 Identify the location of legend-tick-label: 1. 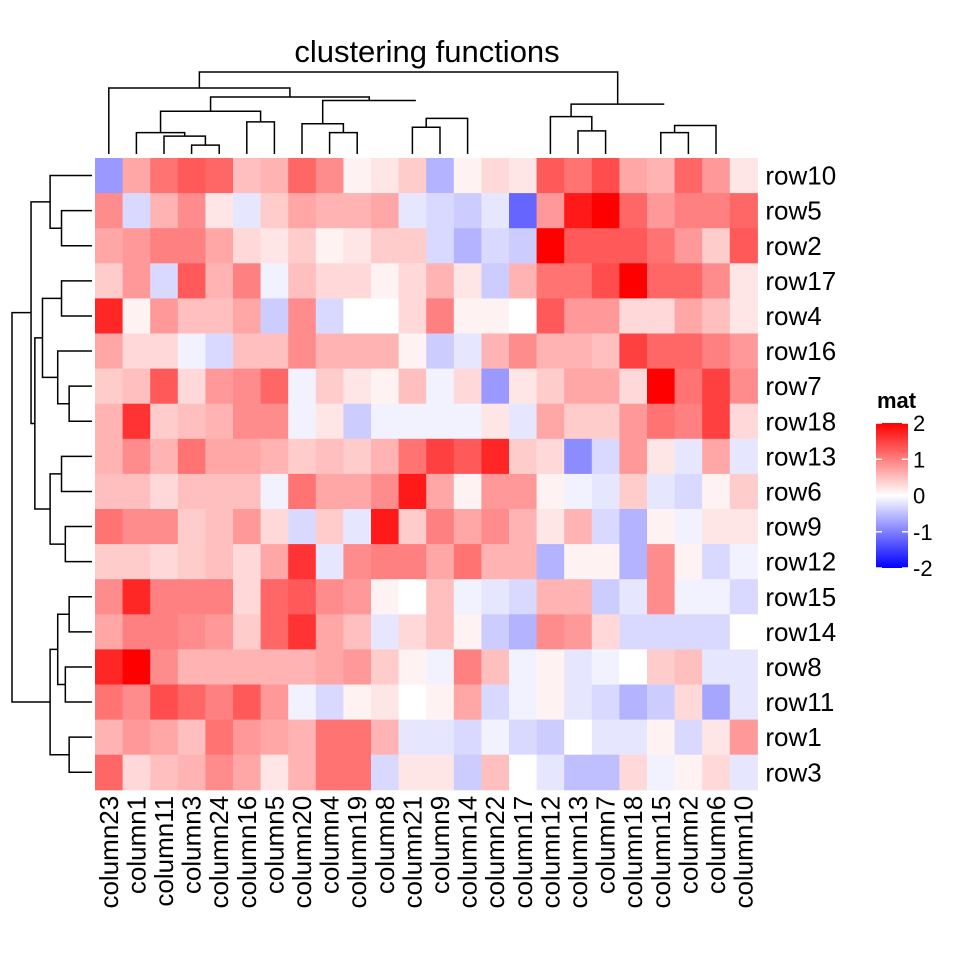
(919, 459).